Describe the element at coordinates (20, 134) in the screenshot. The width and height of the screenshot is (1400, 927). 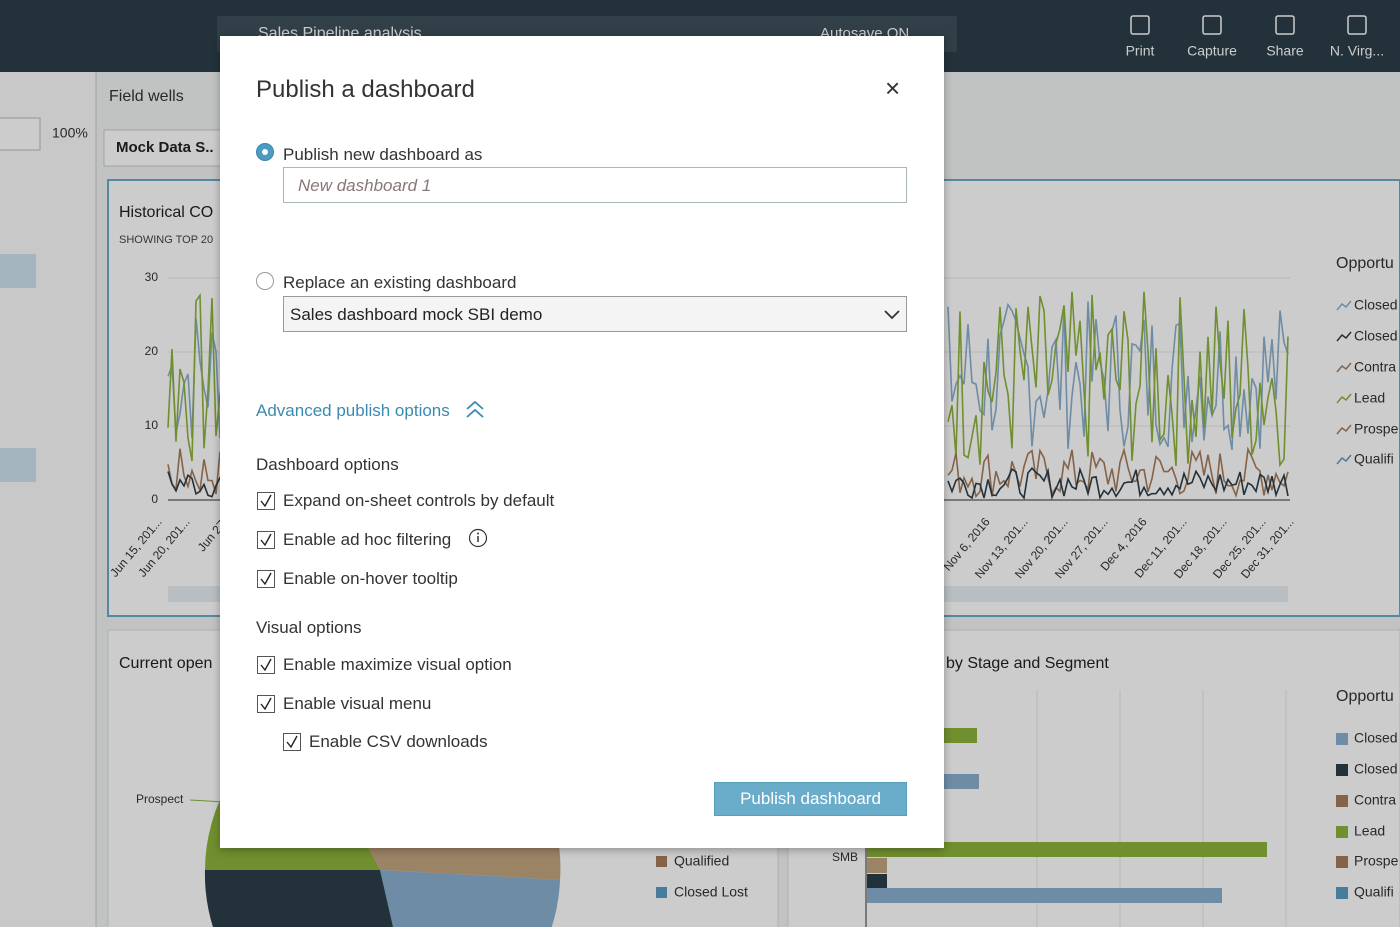
I see `zoom-box` at that location.